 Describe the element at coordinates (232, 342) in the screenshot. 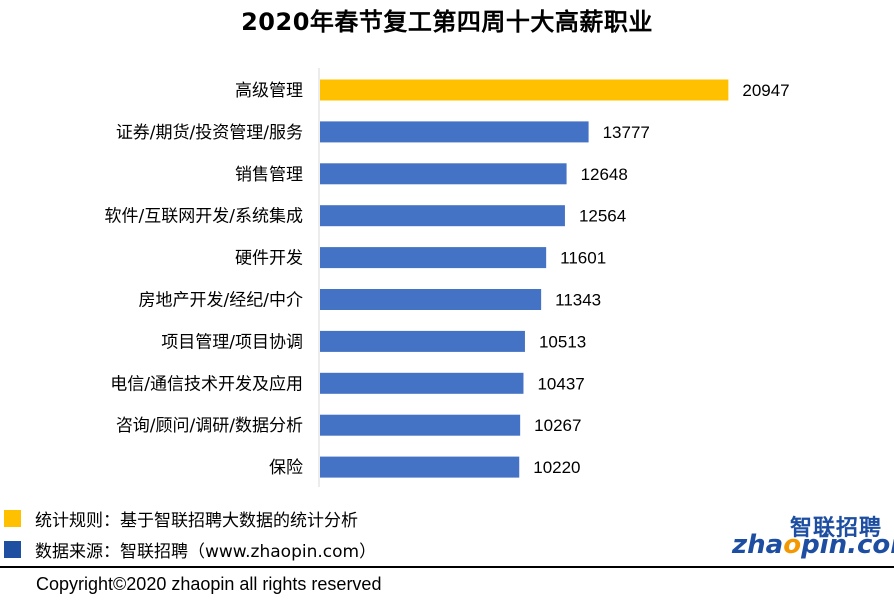

I see `category-label: 项目管理/项目协调` at that location.